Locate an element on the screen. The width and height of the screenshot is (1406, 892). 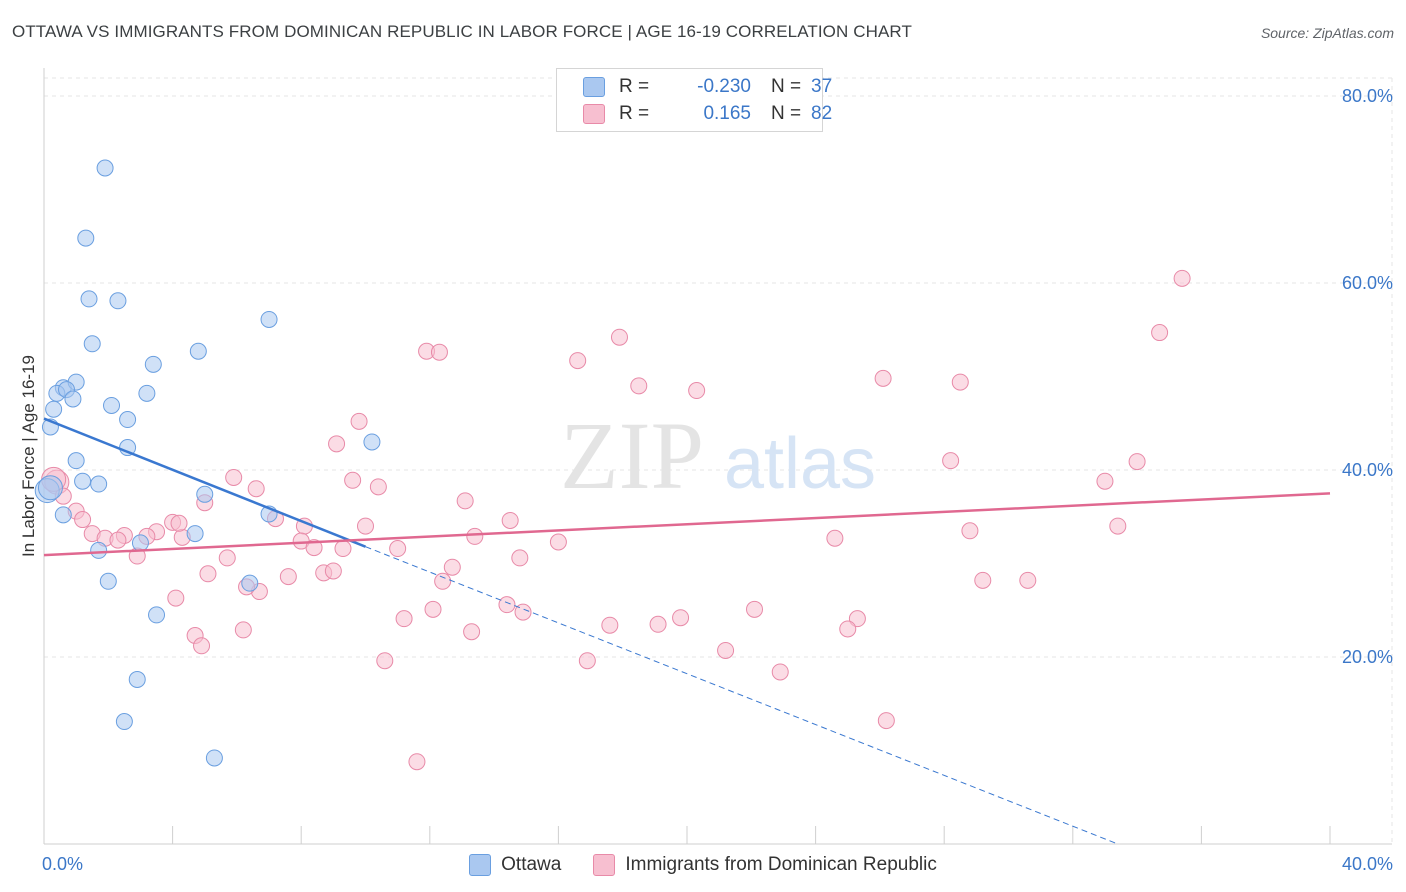
ottawa-trend-line is located at coordinates (204, 482).